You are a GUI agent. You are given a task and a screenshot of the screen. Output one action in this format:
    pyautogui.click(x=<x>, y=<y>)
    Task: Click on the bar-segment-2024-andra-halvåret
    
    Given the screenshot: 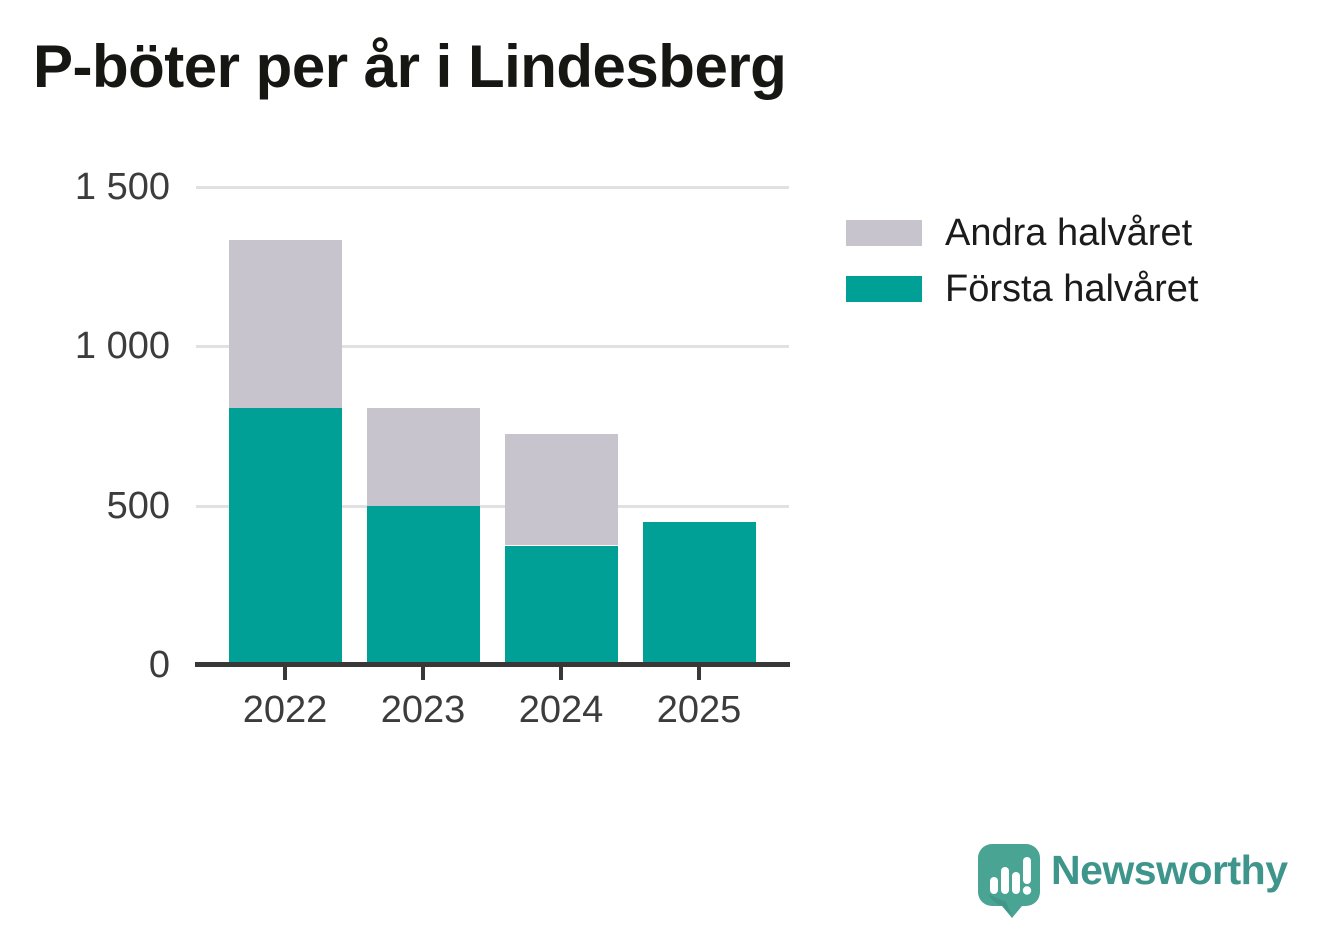 What is the action you would take?
    pyautogui.click(x=561, y=489)
    